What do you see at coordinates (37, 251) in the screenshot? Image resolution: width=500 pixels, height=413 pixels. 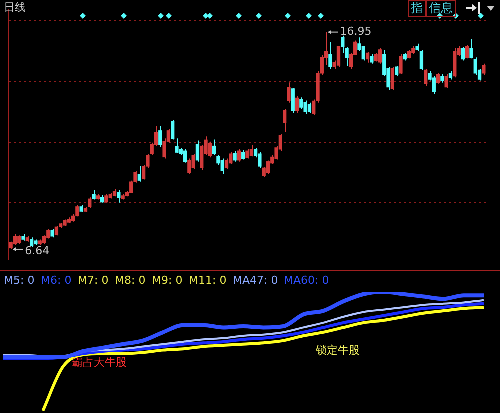 I see `annotation: 6.64` at bounding box center [37, 251].